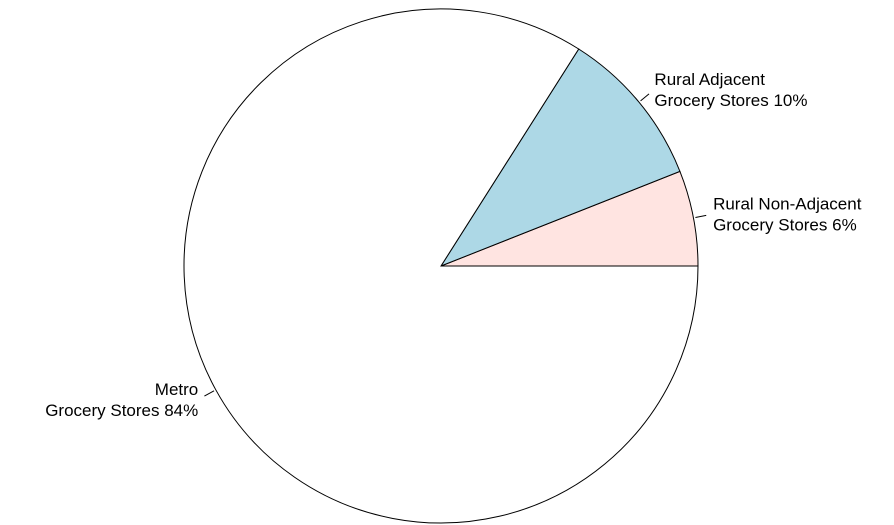 The width and height of the screenshot is (894, 525). Describe the element at coordinates (709, 79) in the screenshot. I see `pie-label-1-line-0: Rural Adjacent` at that location.